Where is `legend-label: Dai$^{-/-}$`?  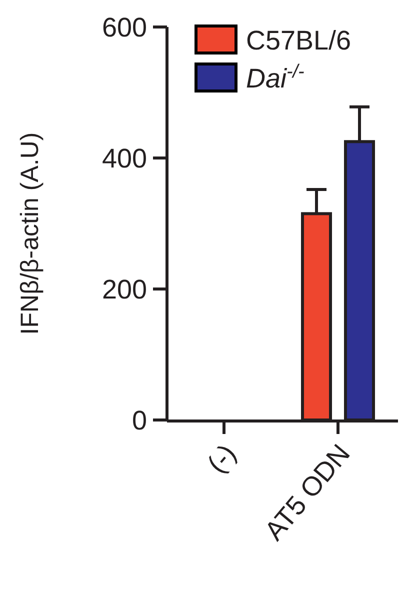
legend-label: Dai$^{-/-}$ is located at coordinates (275, 77).